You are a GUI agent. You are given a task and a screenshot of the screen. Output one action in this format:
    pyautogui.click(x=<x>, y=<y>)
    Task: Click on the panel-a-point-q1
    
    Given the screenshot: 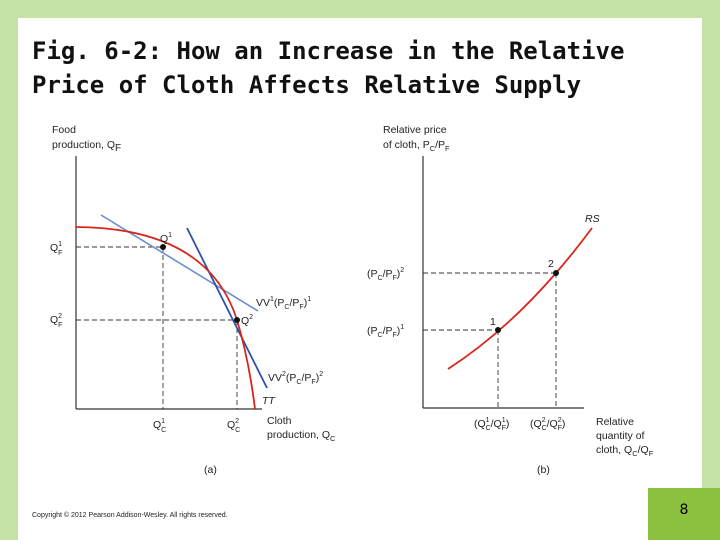 What is the action you would take?
    pyautogui.click(x=163, y=247)
    